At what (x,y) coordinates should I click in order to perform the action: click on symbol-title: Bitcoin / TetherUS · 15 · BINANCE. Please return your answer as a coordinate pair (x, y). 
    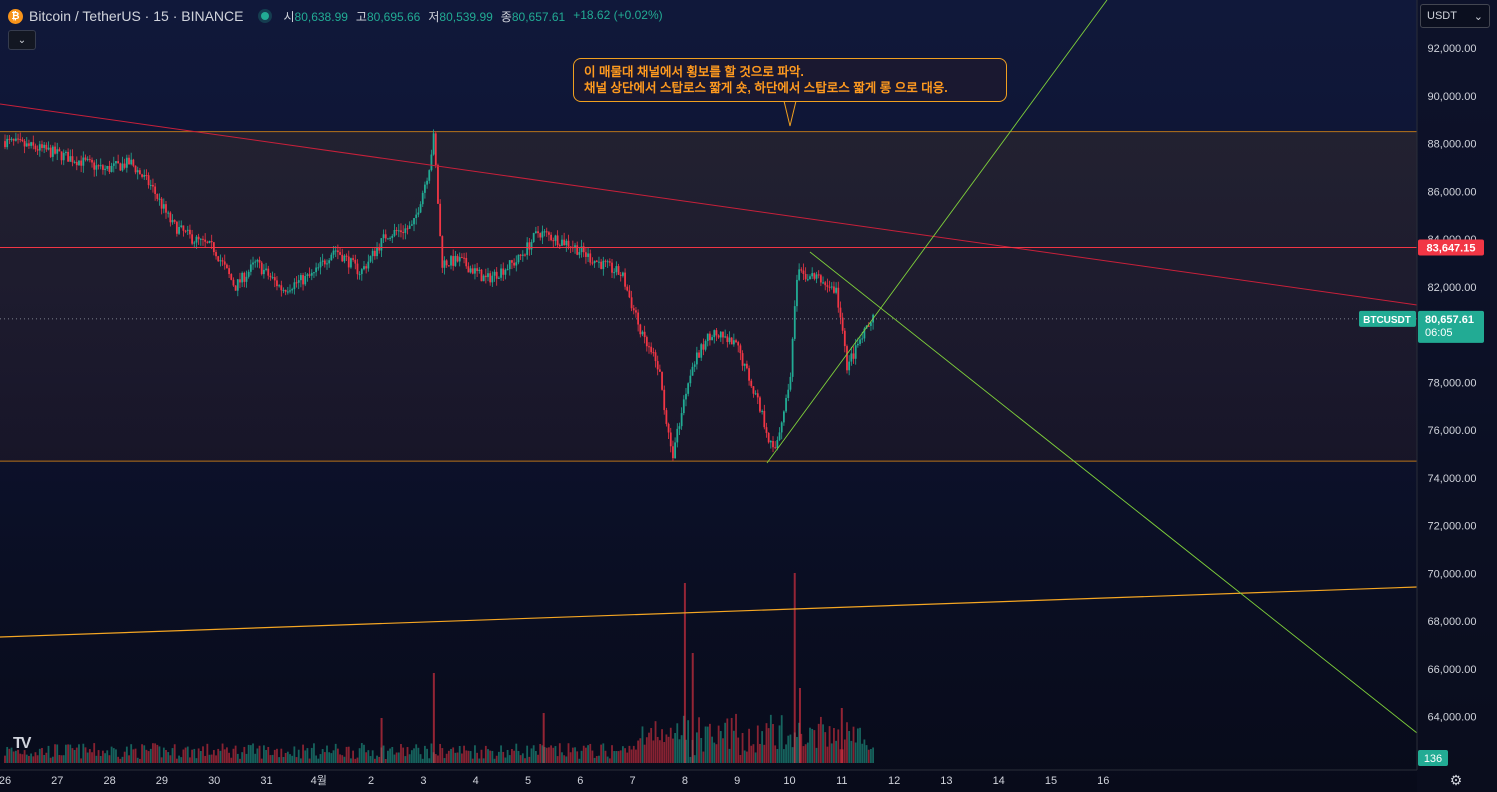
    Looking at the image, I should click on (136, 16).